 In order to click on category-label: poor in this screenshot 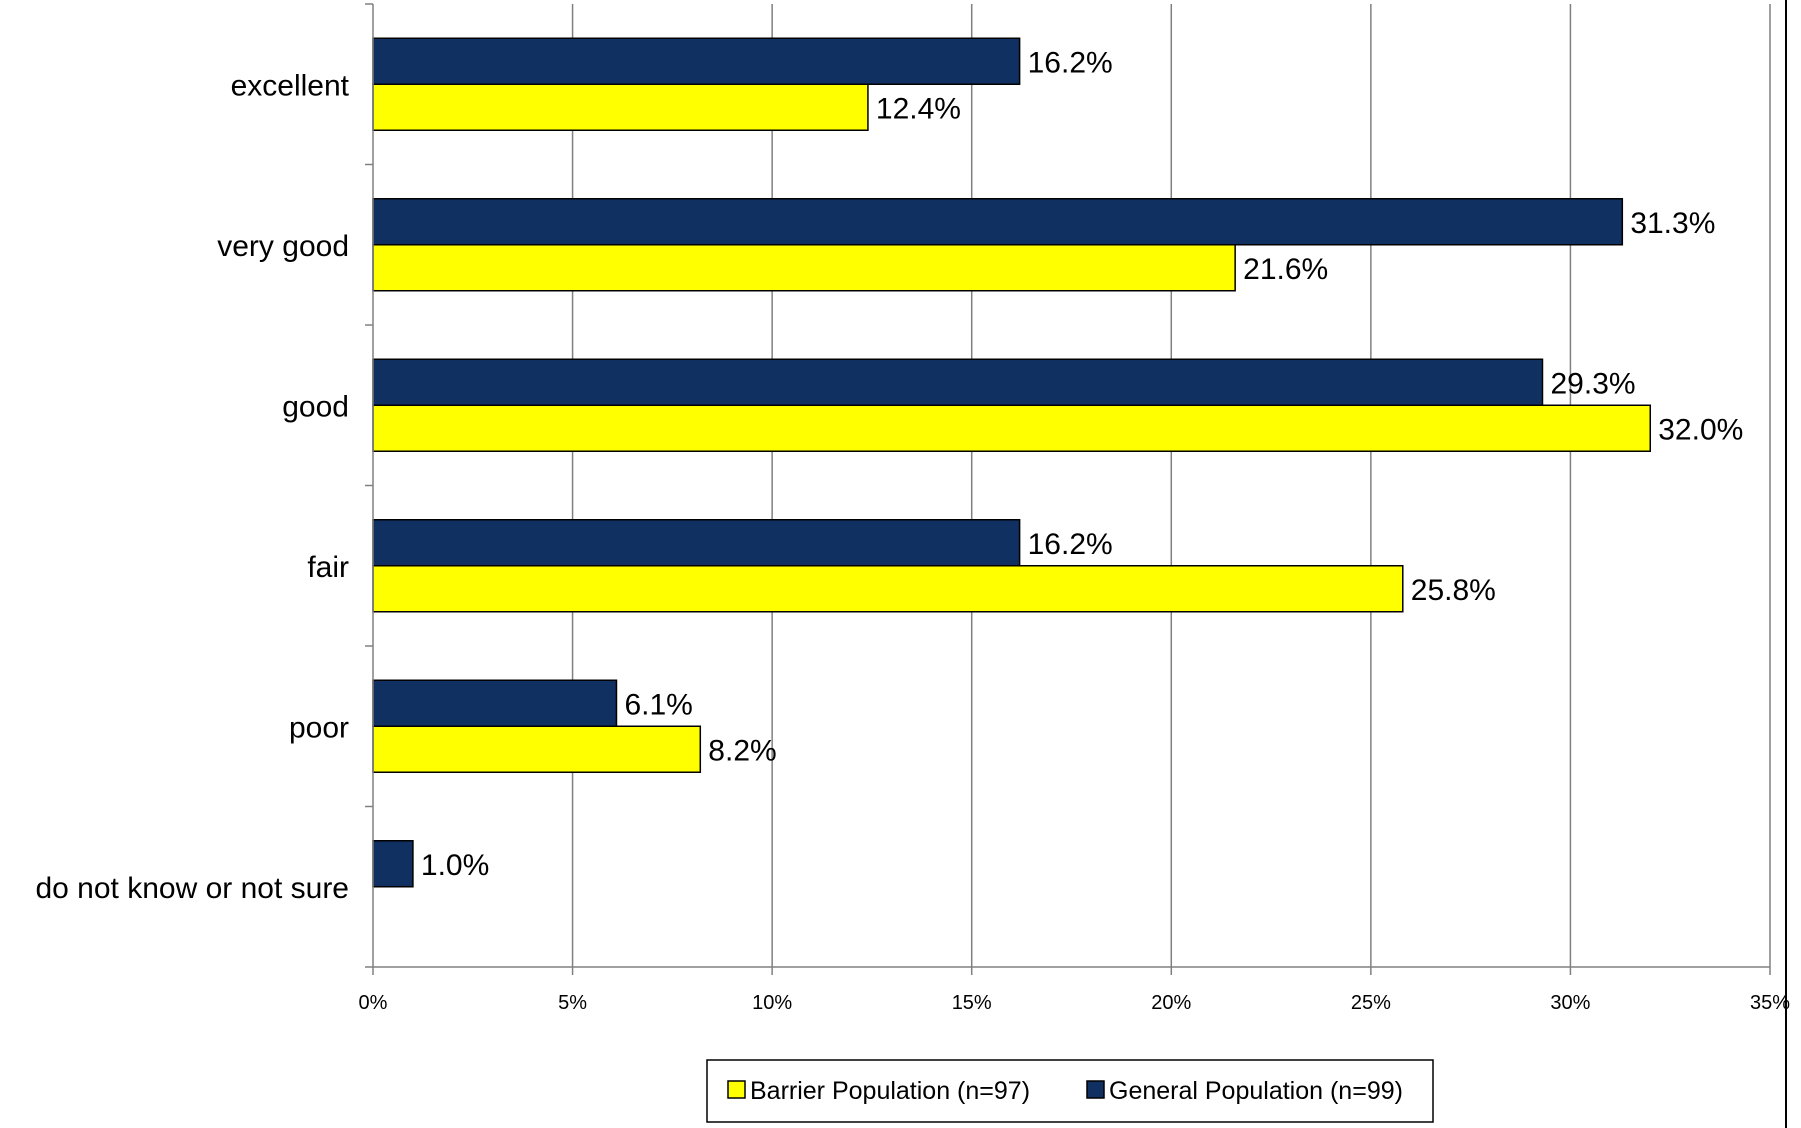, I will do `click(319, 727)`.